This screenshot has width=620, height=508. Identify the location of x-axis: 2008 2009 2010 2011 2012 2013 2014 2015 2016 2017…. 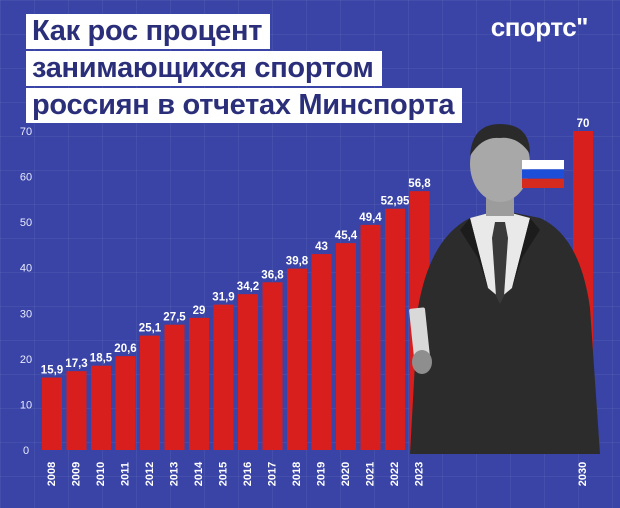
(317, 473).